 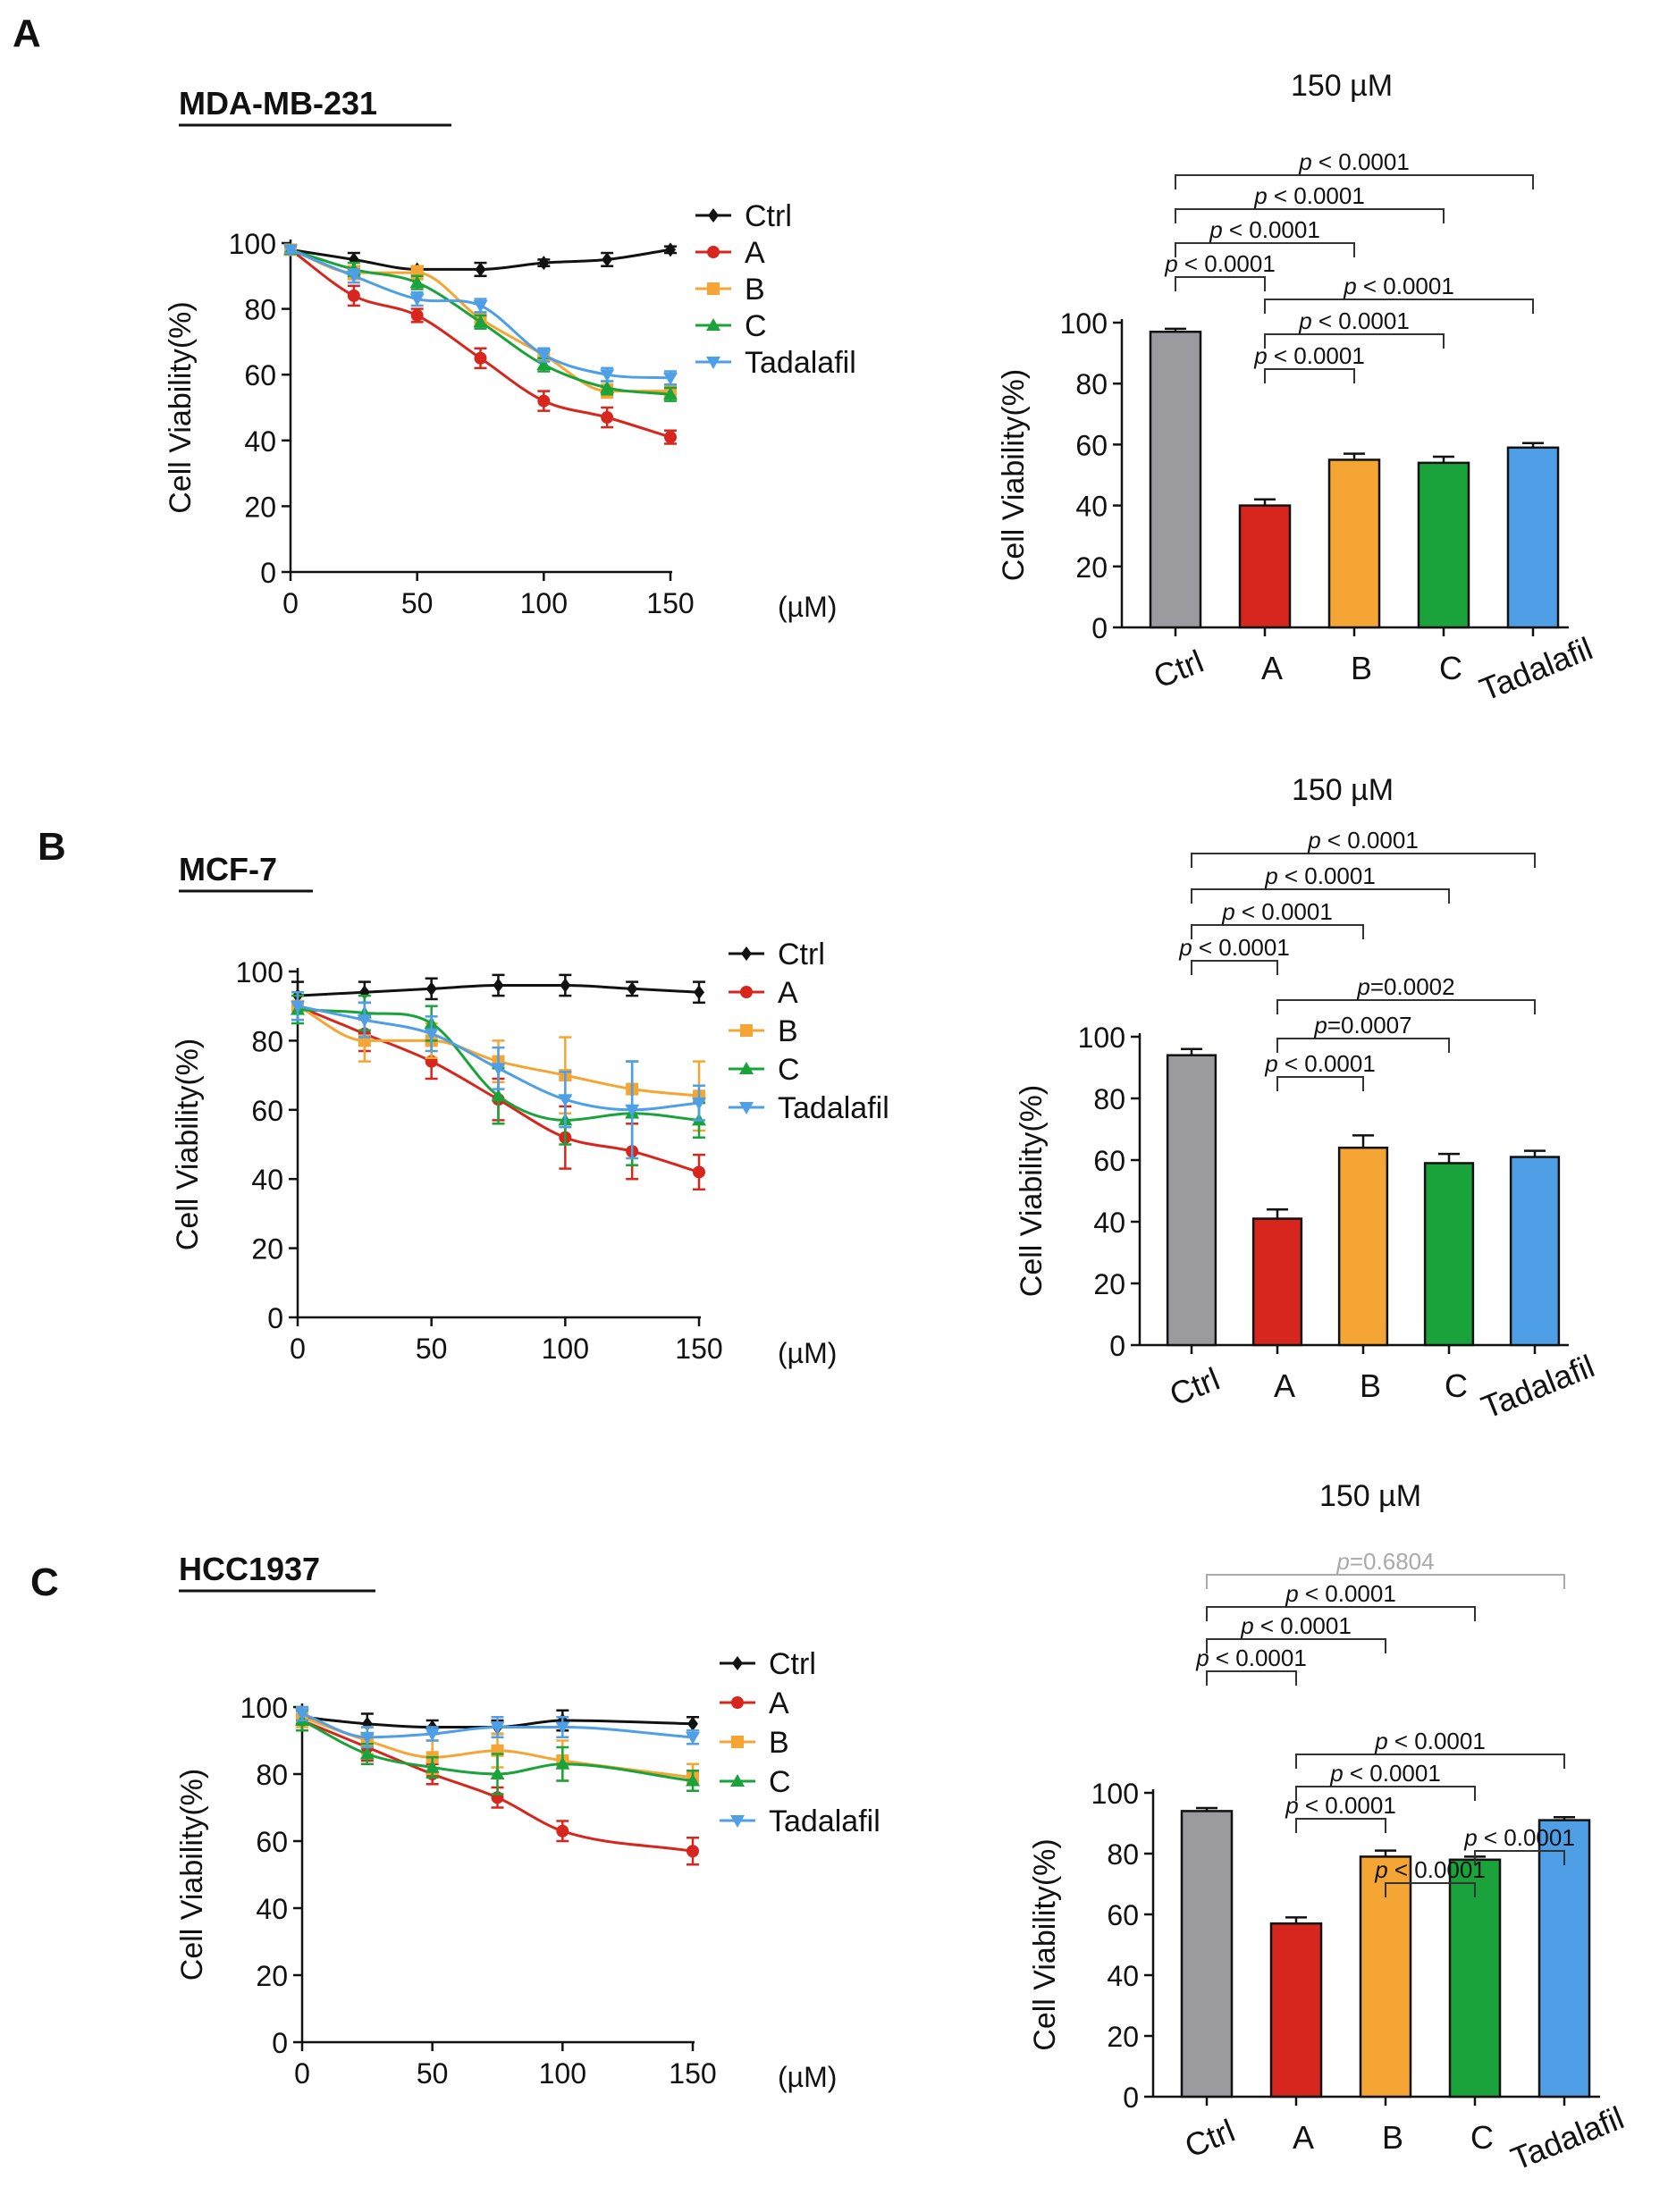 What do you see at coordinates (746, 1108) in the screenshot?
I see `legend-marker-b-tadalafil` at bounding box center [746, 1108].